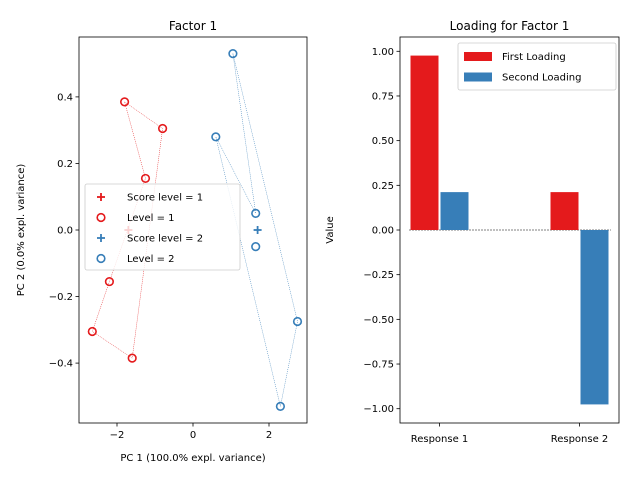  Describe the element at coordinates (165, 239) in the screenshot. I see `legend-label: Score level = 2` at that location.